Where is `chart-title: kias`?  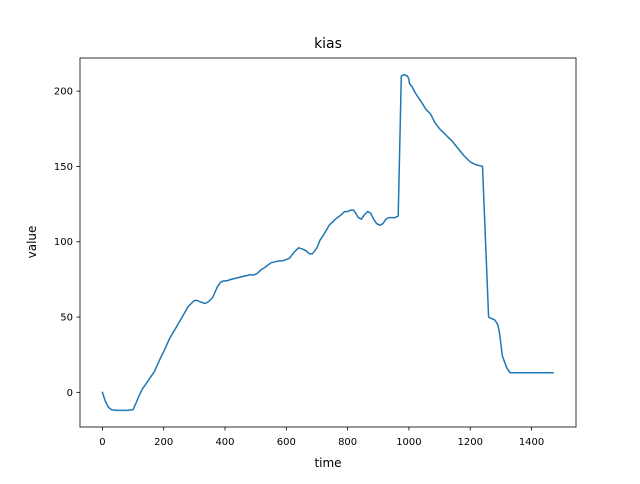 chart-title: kias is located at coordinates (328, 44).